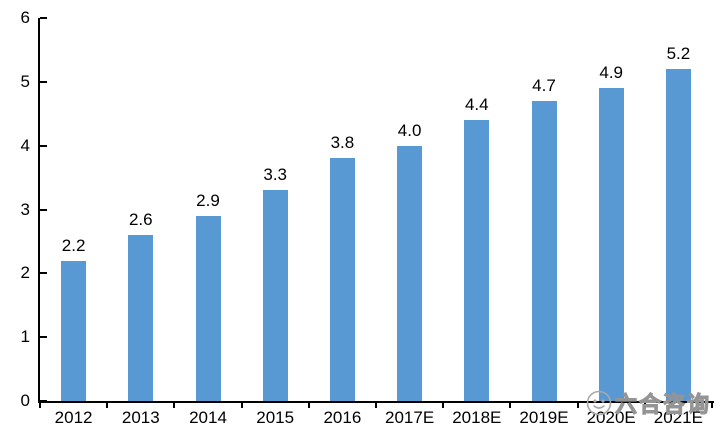  I want to click on x-axis-category-label: 2018E, so click(477, 417).